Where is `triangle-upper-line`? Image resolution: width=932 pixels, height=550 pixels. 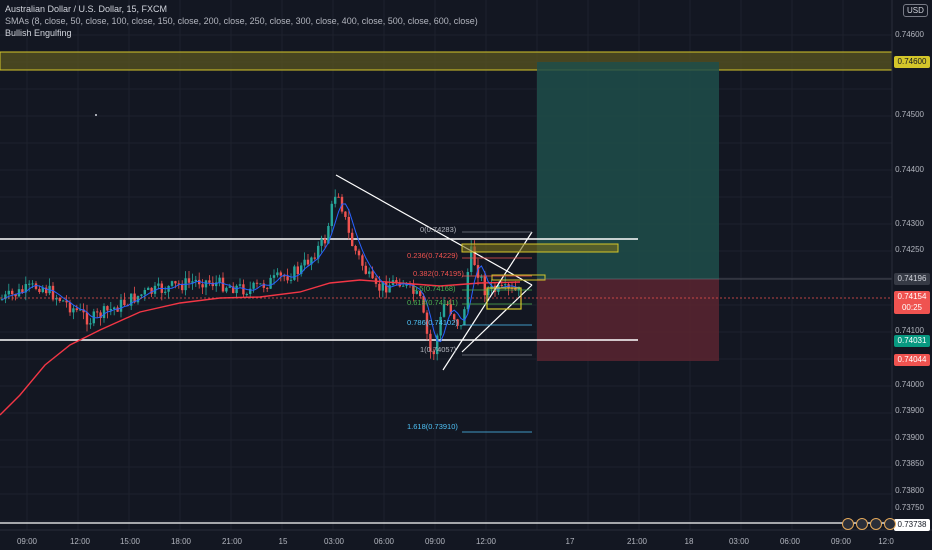 triangle-upper-line is located at coordinates (434, 230).